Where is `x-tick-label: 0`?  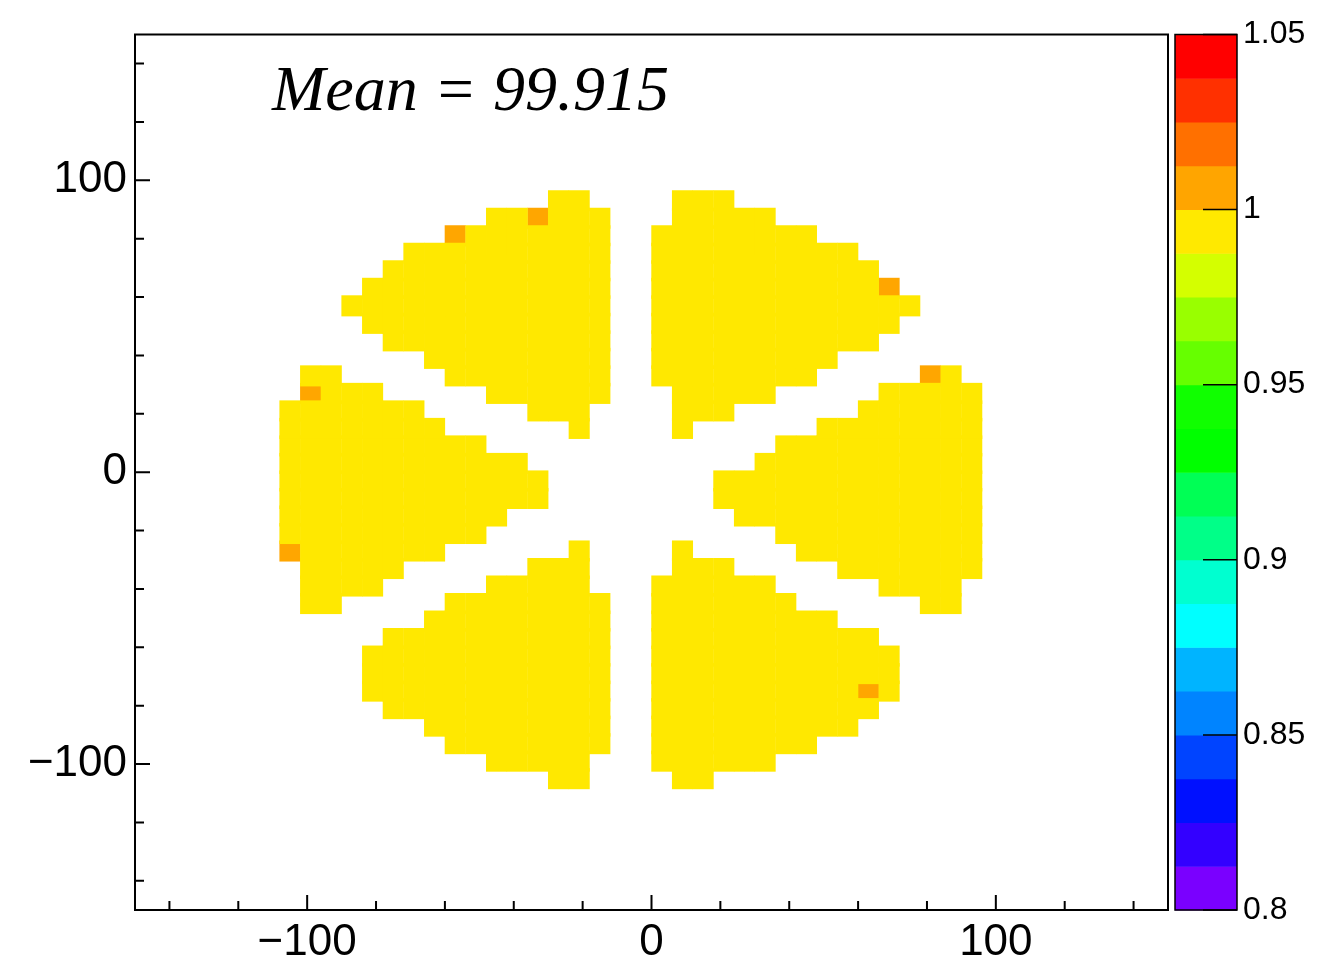
x-tick-label: 0 is located at coordinates (651, 939).